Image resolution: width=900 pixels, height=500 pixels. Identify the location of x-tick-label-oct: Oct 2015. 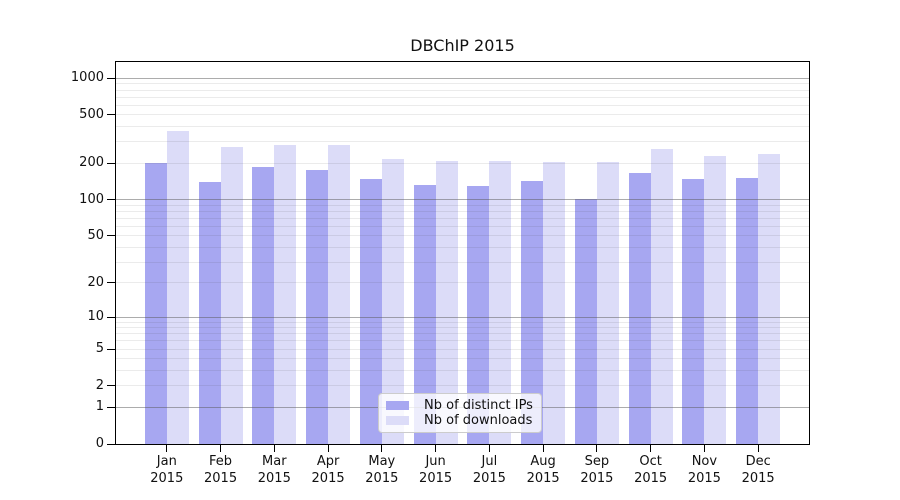
(651, 470).